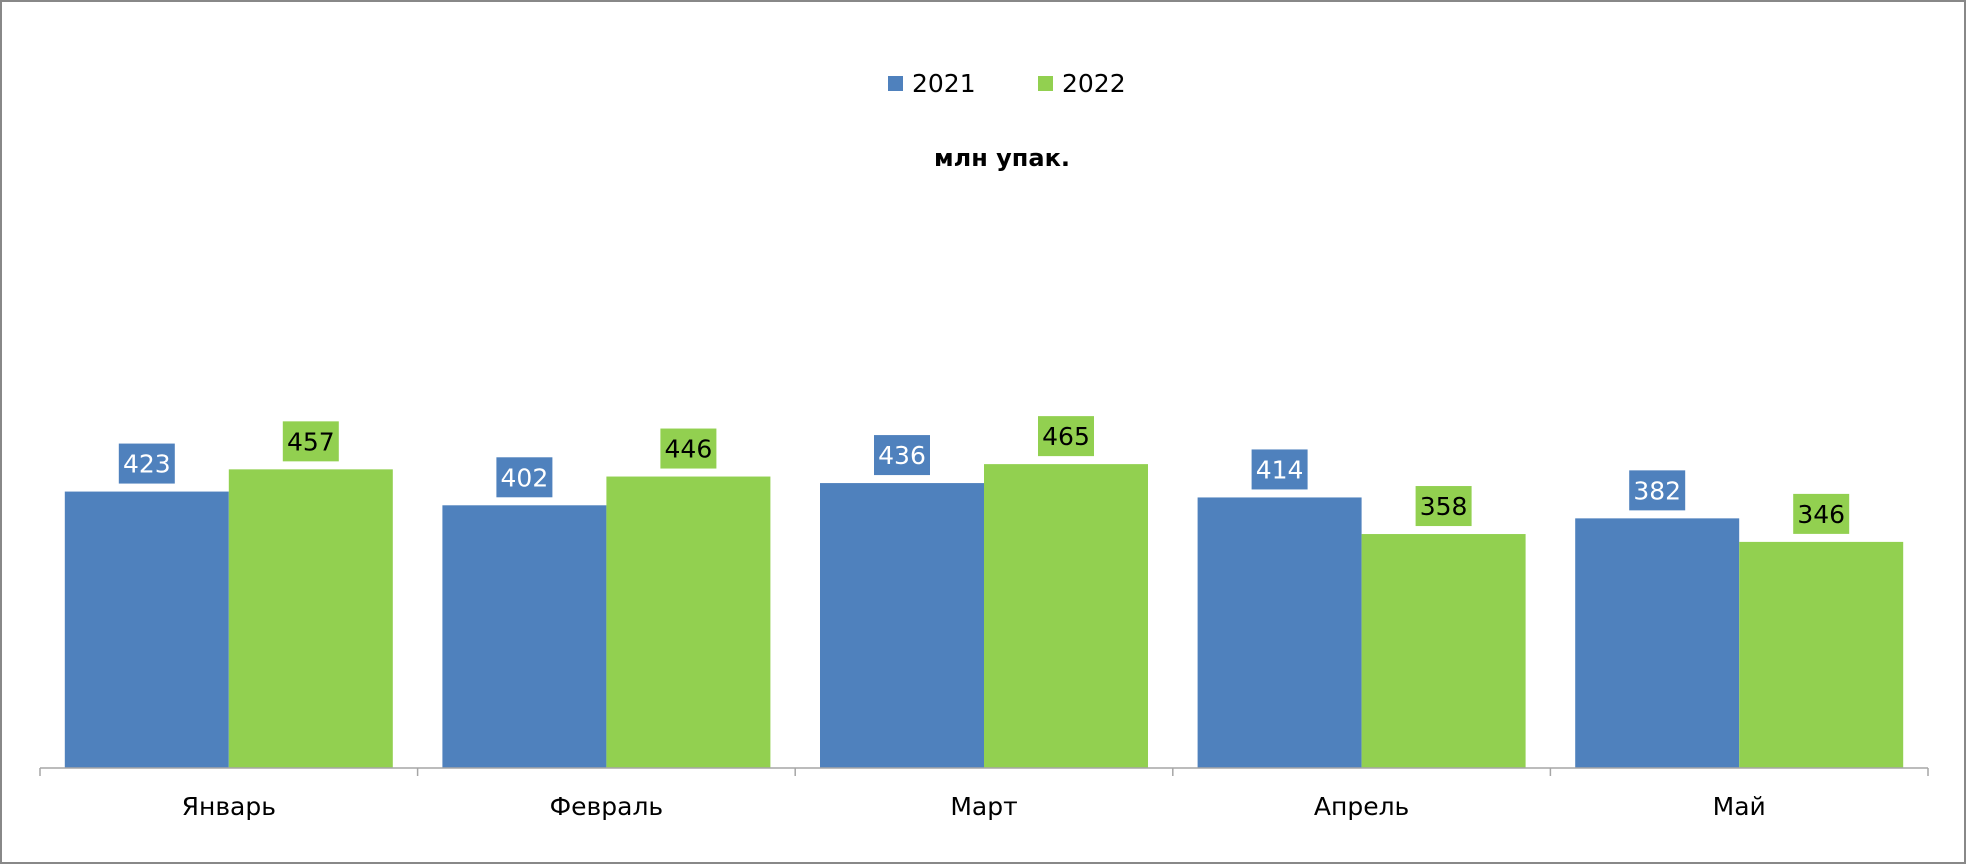  I want to click on data-label: 402, so click(525, 477).